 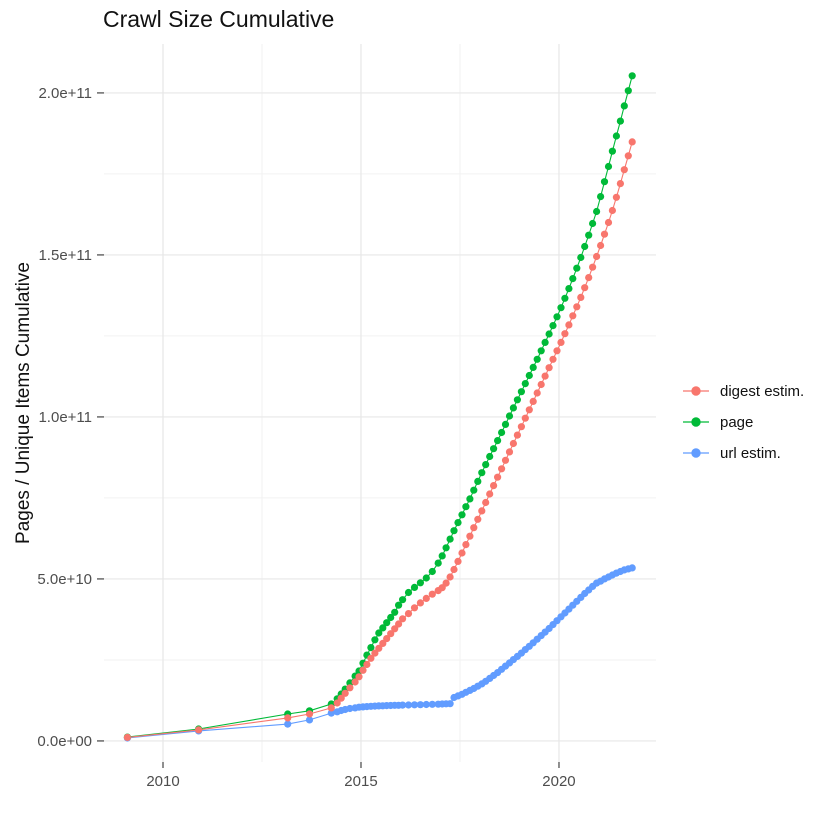 I want to click on legend-entry-digest: digest estim., so click(x=742, y=391).